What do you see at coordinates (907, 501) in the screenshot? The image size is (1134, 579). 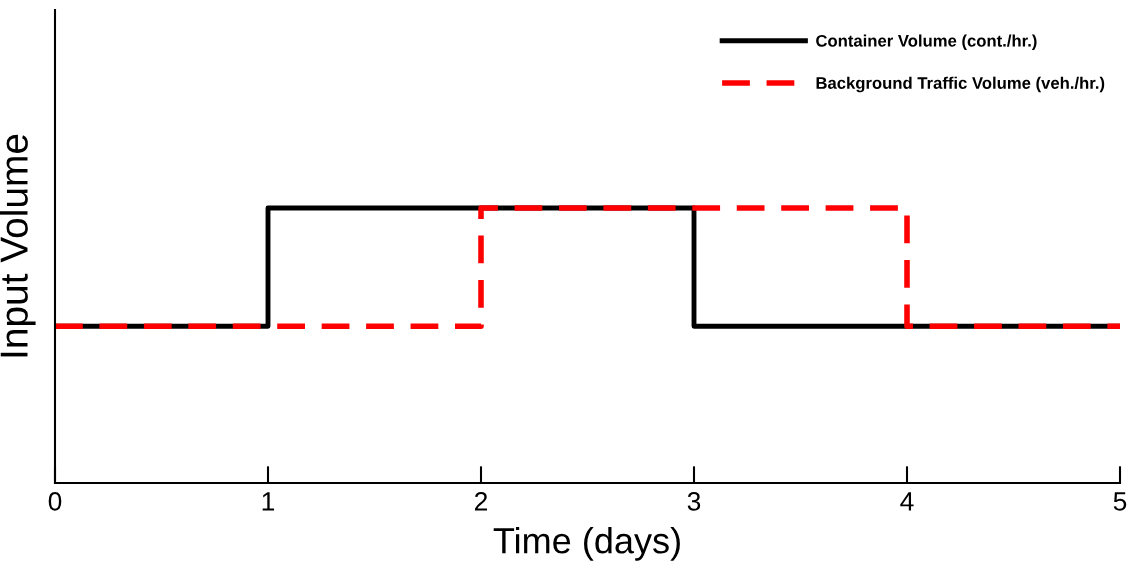 I see `x-tick-label: 4` at bounding box center [907, 501].